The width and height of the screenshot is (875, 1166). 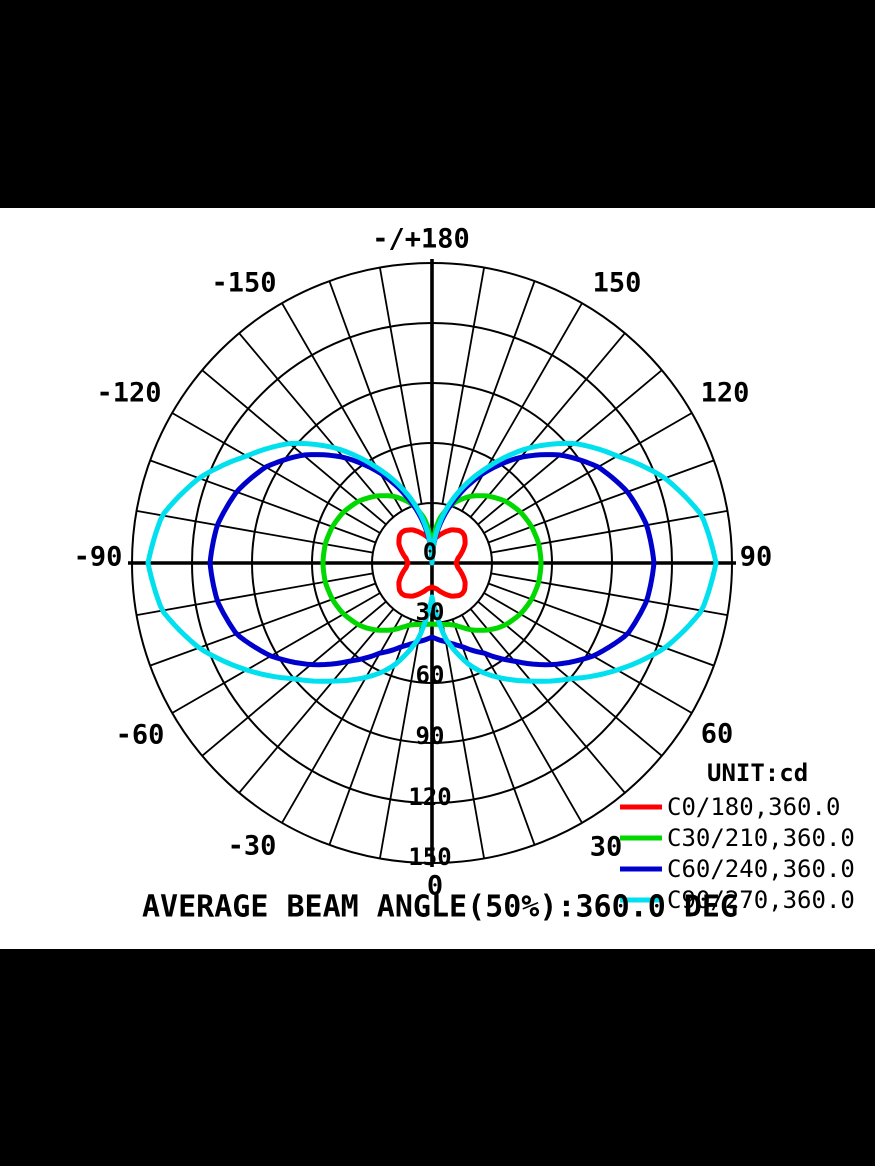 I want to click on angle-label-30: -30, so click(x=252, y=846).